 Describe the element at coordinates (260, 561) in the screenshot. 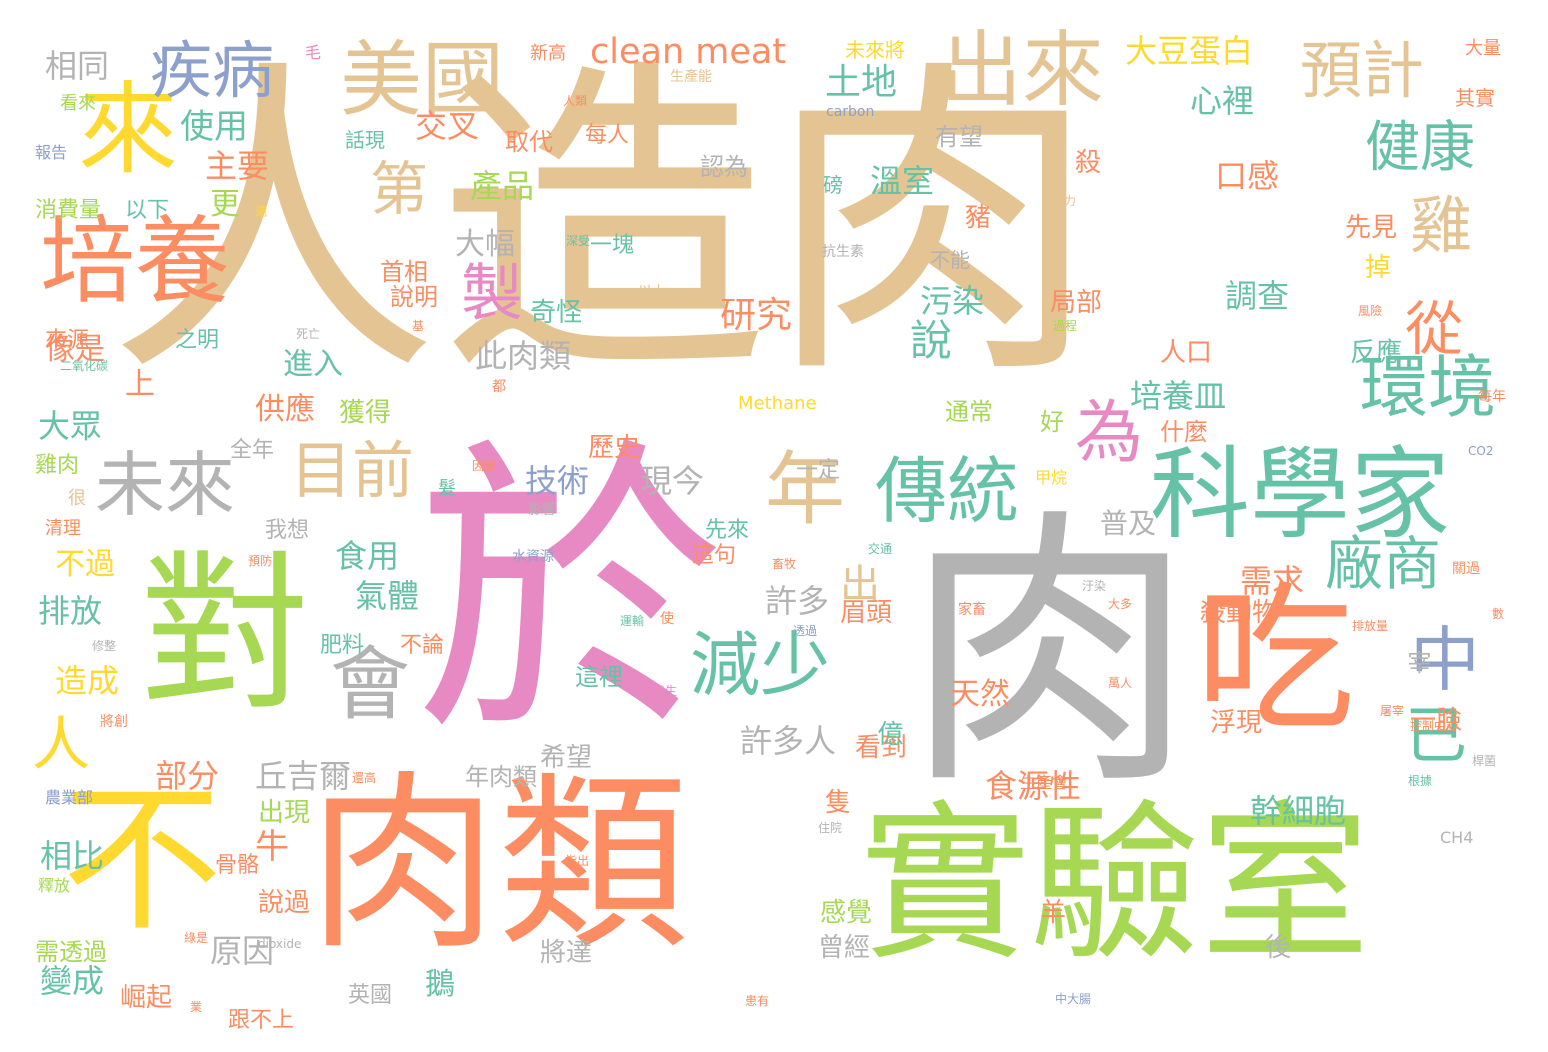

I see `word-cjk-167: 預防` at that location.